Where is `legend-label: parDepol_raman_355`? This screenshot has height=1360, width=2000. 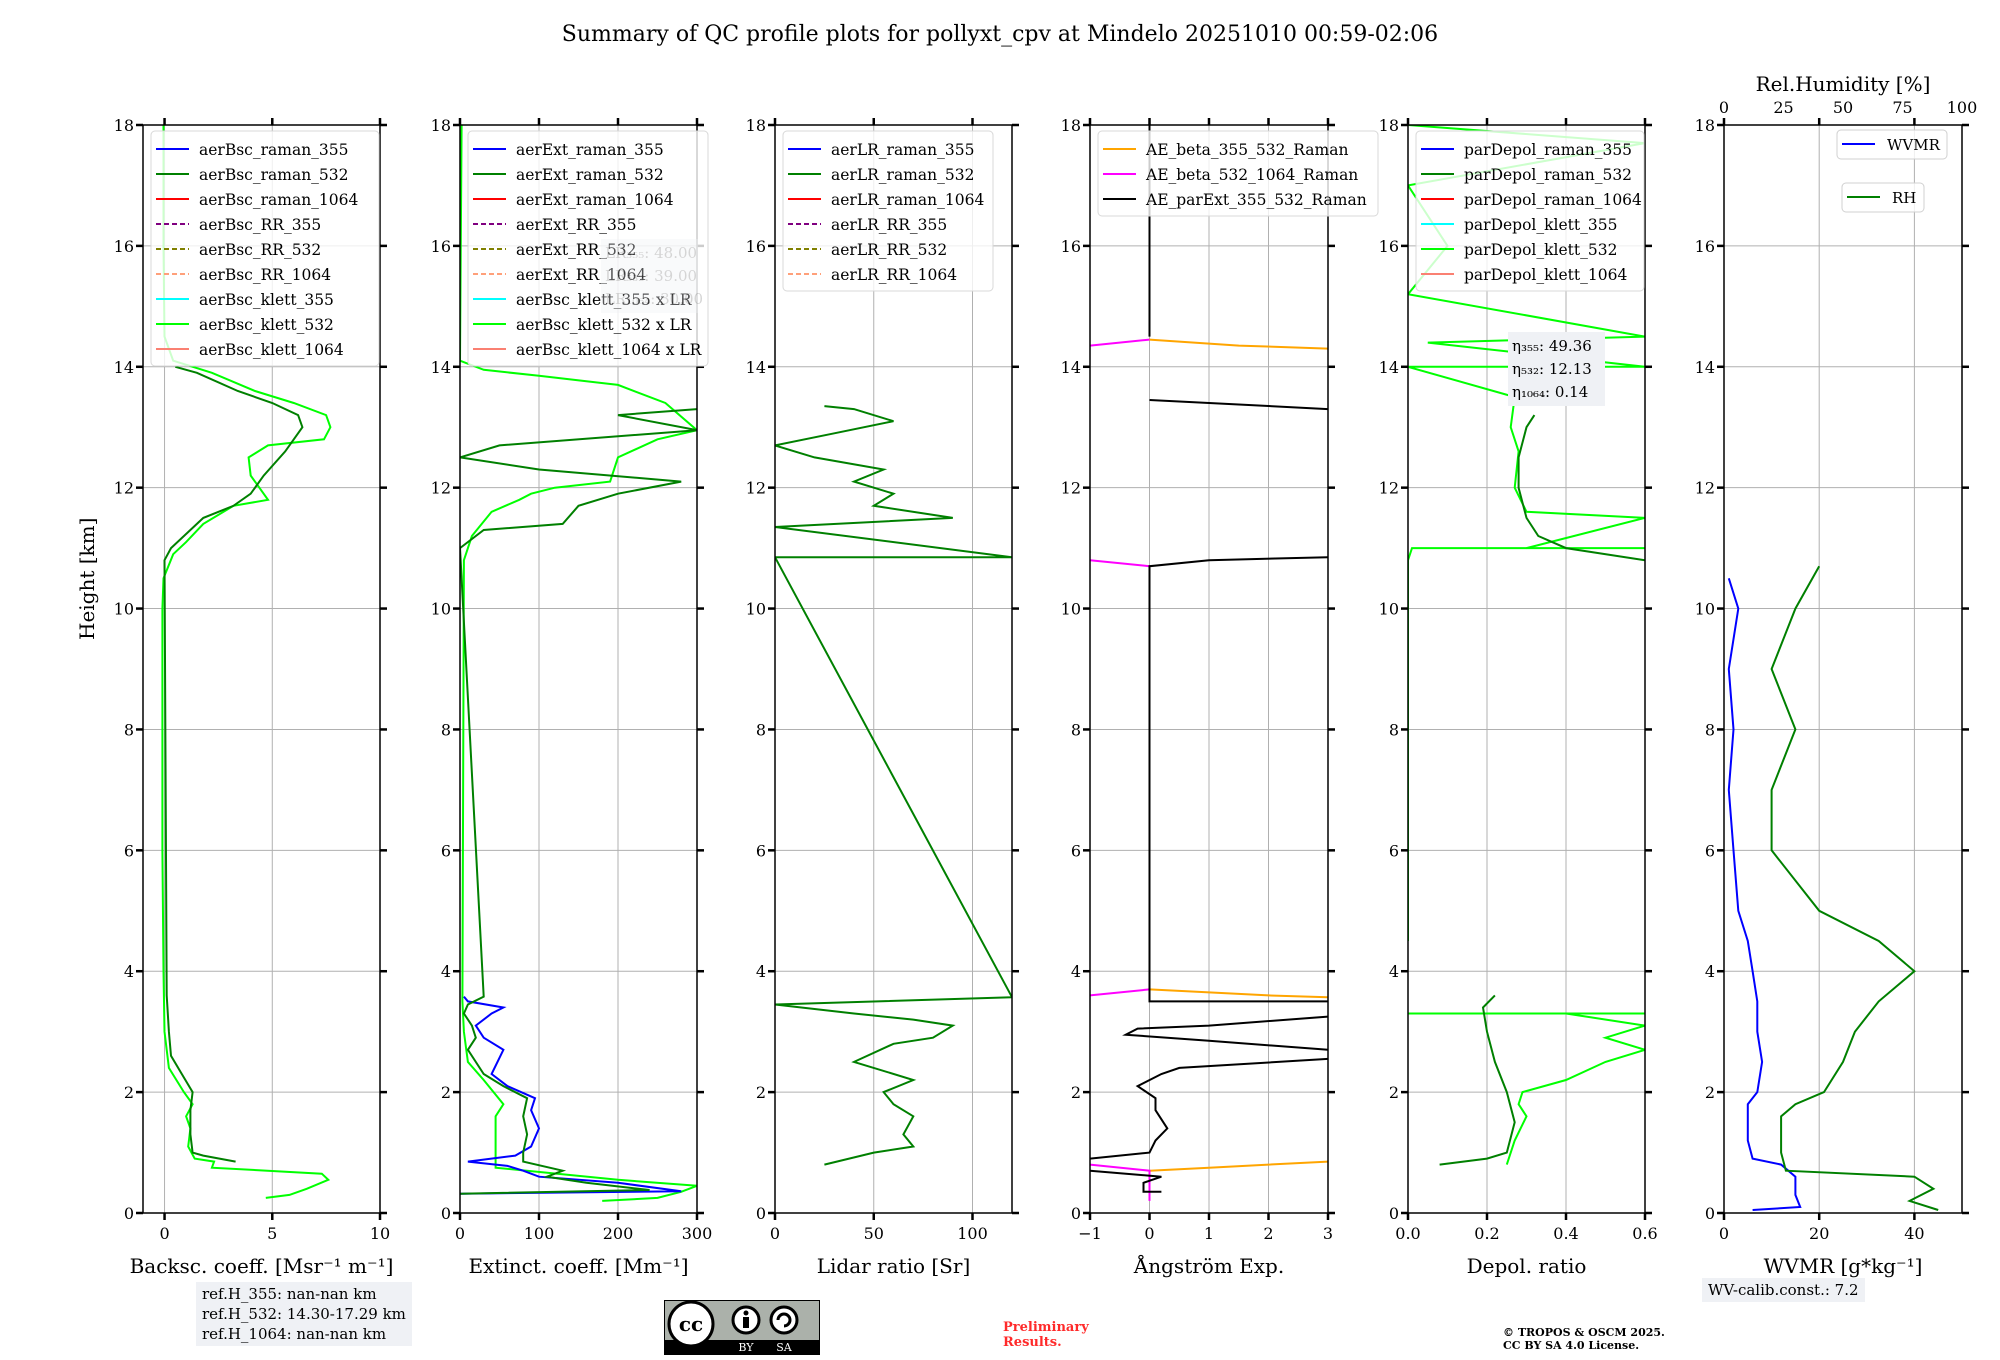 legend-label: parDepol_raman_355 is located at coordinates (1548, 150).